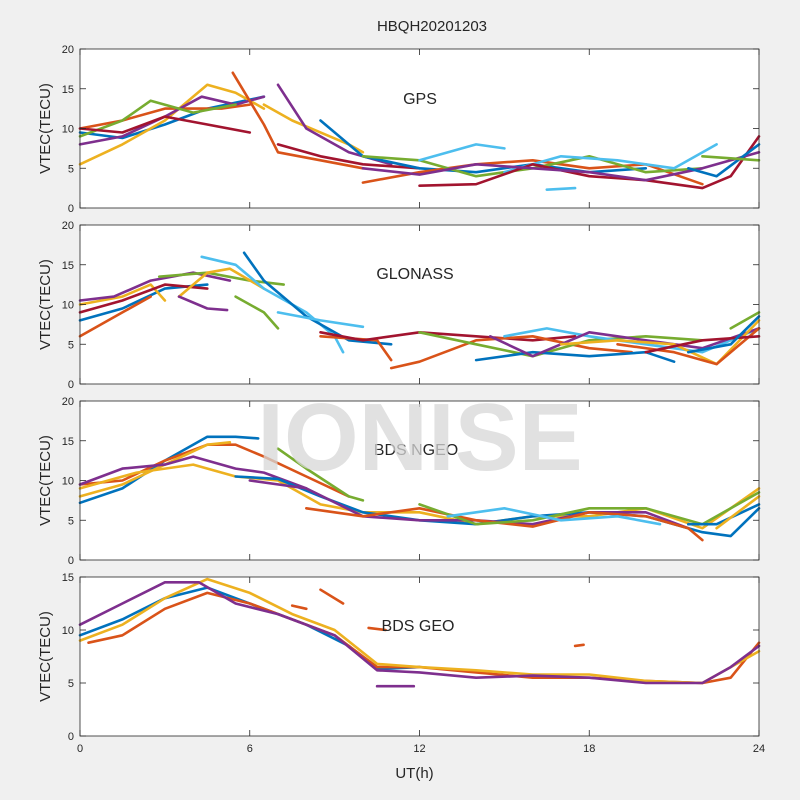  I want to click on x-tick-label: 18, so click(589, 749).